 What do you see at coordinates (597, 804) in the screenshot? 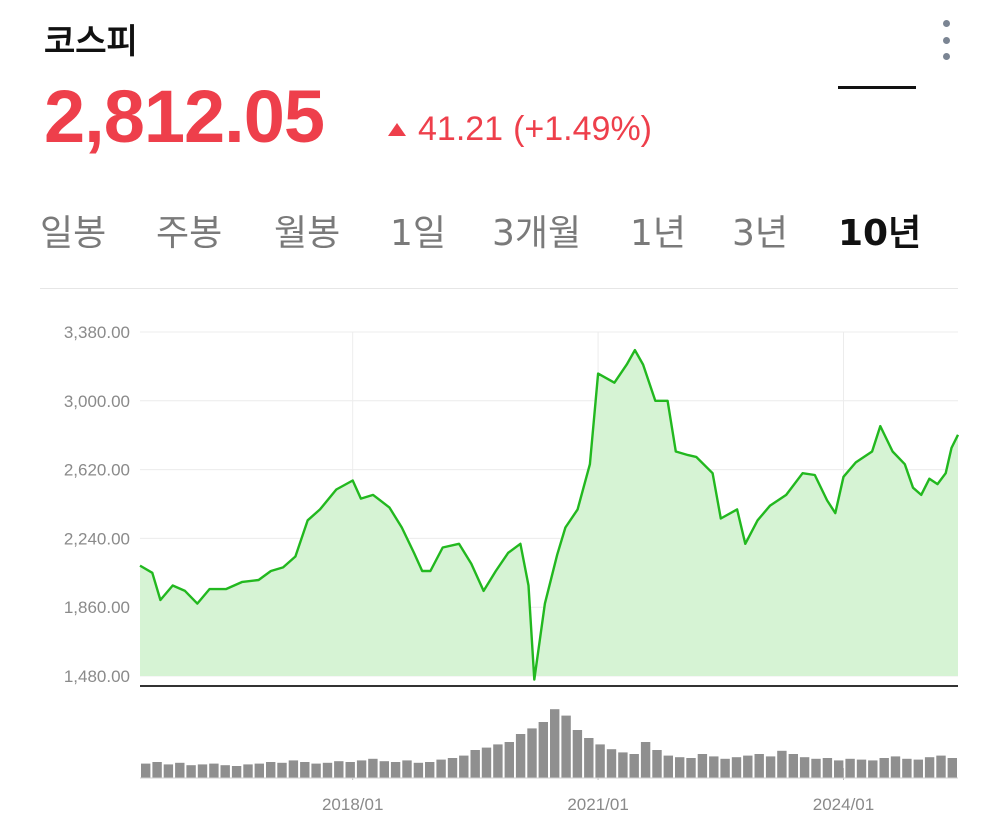
I see `x-tick-label: 2021/01` at bounding box center [597, 804].